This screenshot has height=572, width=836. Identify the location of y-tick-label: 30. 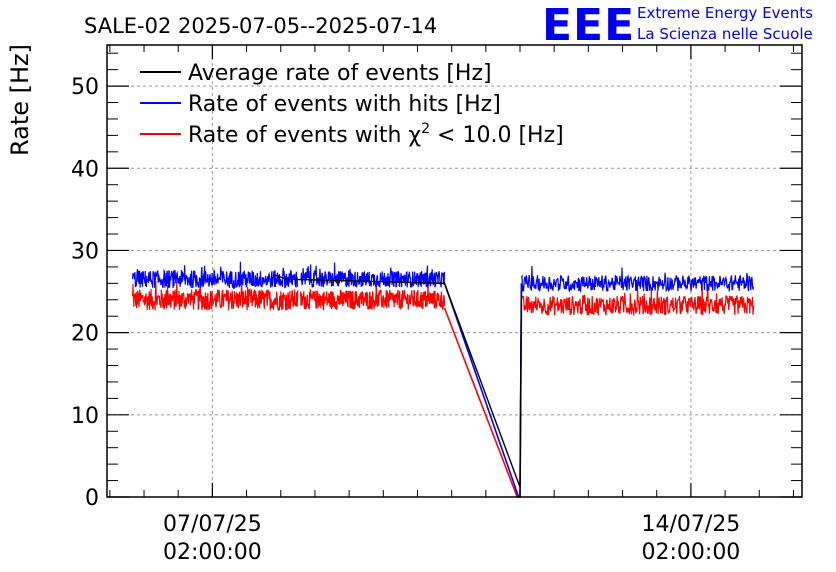
(85, 251).